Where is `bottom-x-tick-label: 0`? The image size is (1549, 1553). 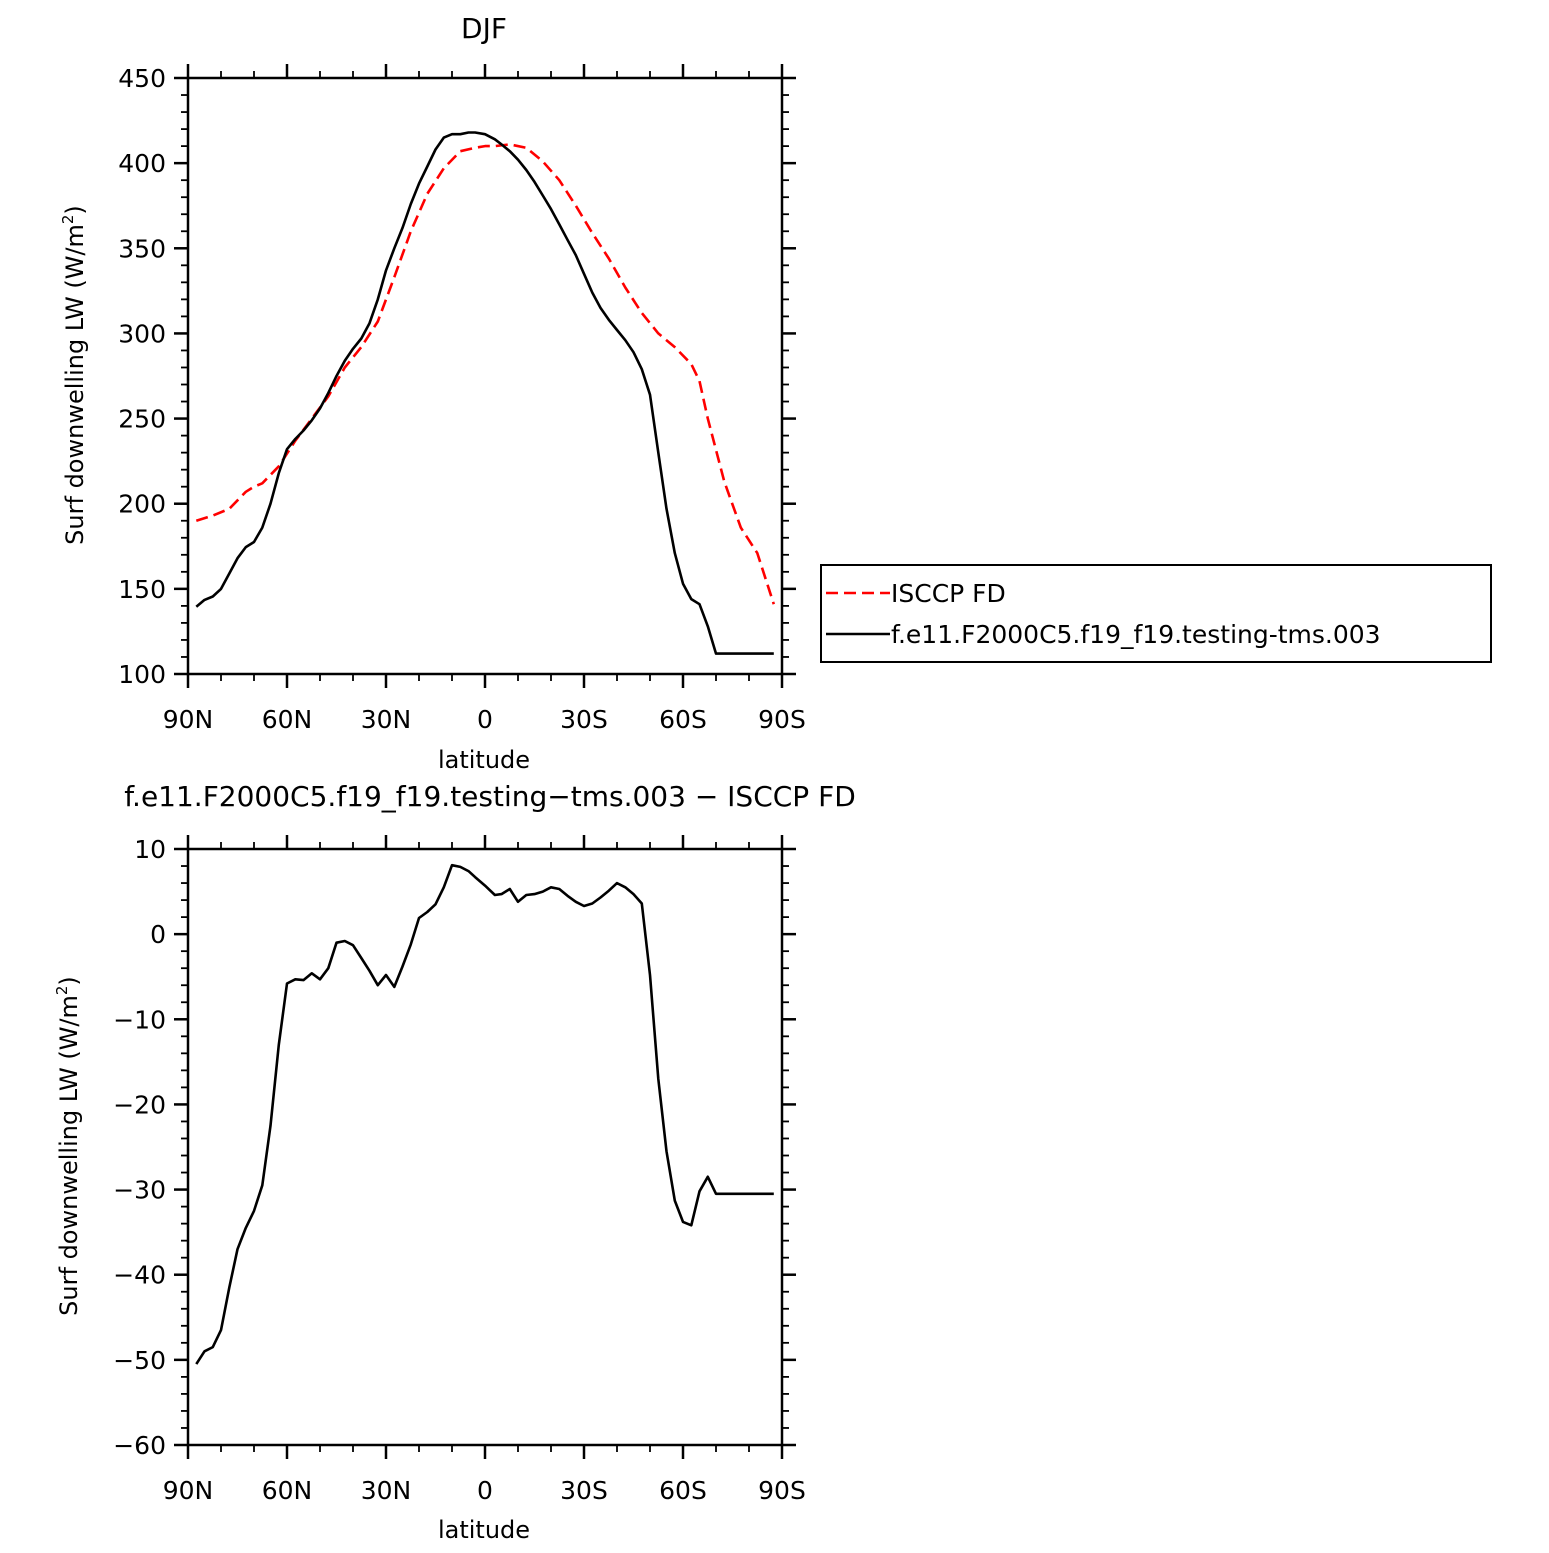
bottom-x-tick-label: 0 is located at coordinates (485, 1490).